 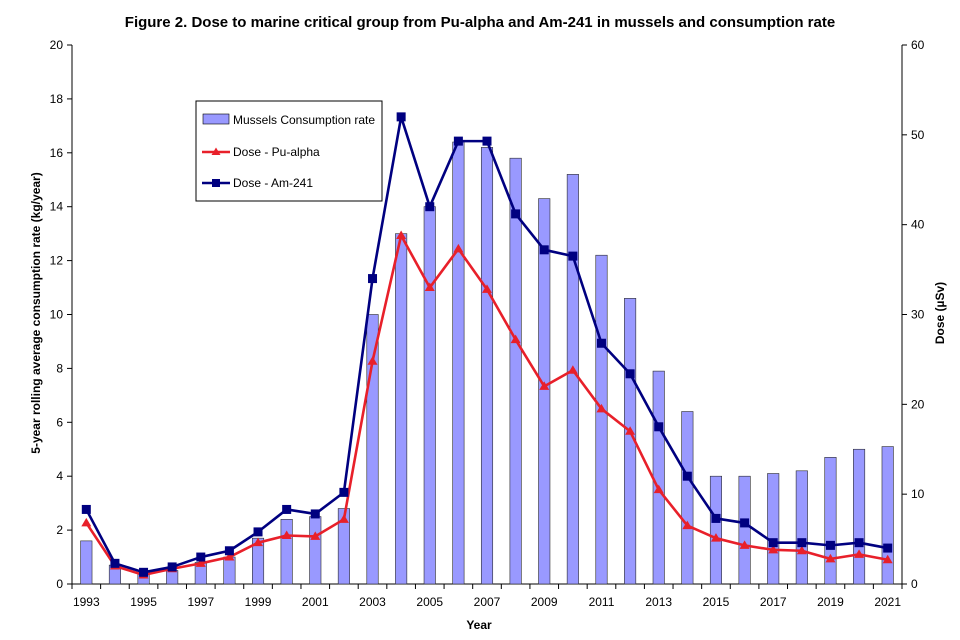 What do you see at coordinates (773, 549) in the screenshot?
I see `pu-alpha-point-2017` at bounding box center [773, 549].